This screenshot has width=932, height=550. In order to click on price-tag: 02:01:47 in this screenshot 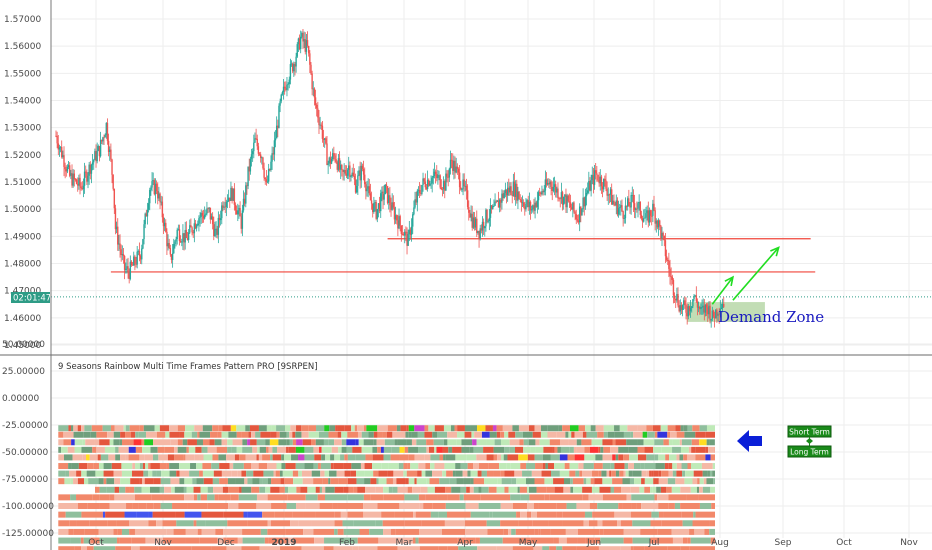, I will do `click(31, 298)`.